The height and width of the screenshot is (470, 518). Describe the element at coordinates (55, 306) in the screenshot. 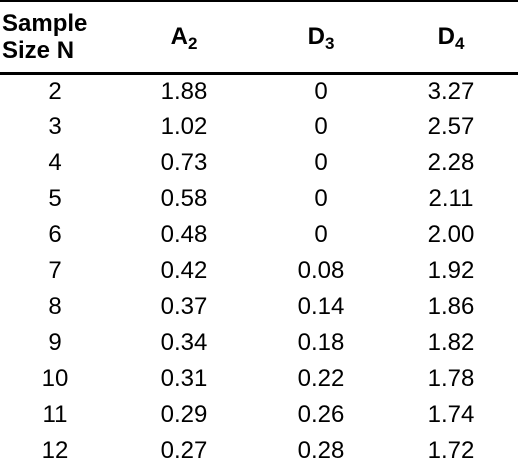

I see `cell-sample-size: 8` at that location.